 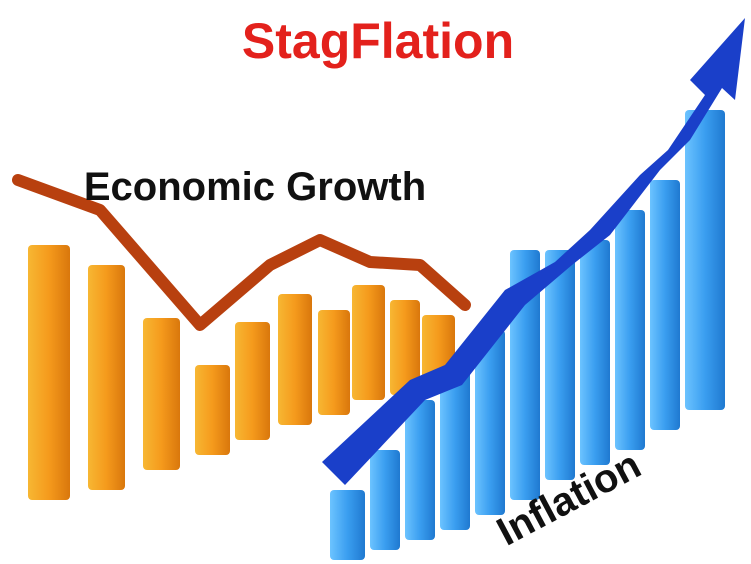 What do you see at coordinates (378, 41) in the screenshot?
I see `title: StagFlation` at bounding box center [378, 41].